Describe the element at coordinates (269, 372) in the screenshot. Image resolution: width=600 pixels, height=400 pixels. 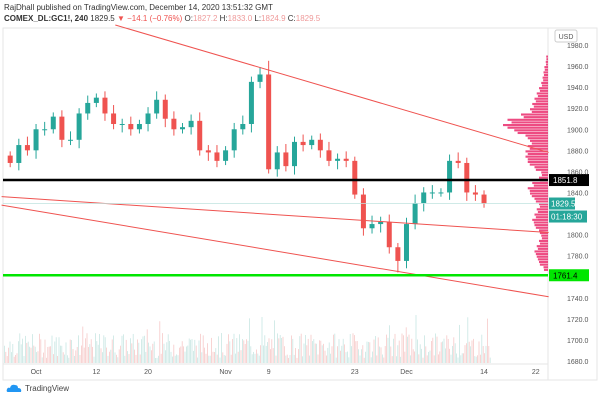
I see `x-tick-label: 9` at that location.